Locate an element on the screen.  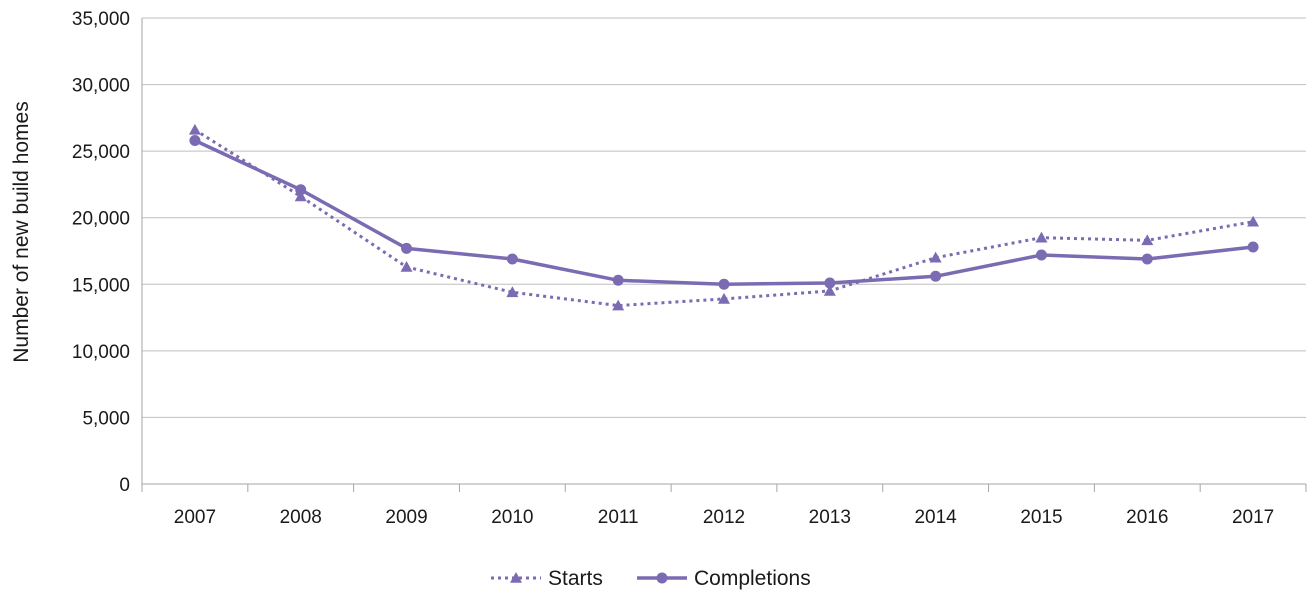
y-tick-label: 20,000 is located at coordinates (101, 219).